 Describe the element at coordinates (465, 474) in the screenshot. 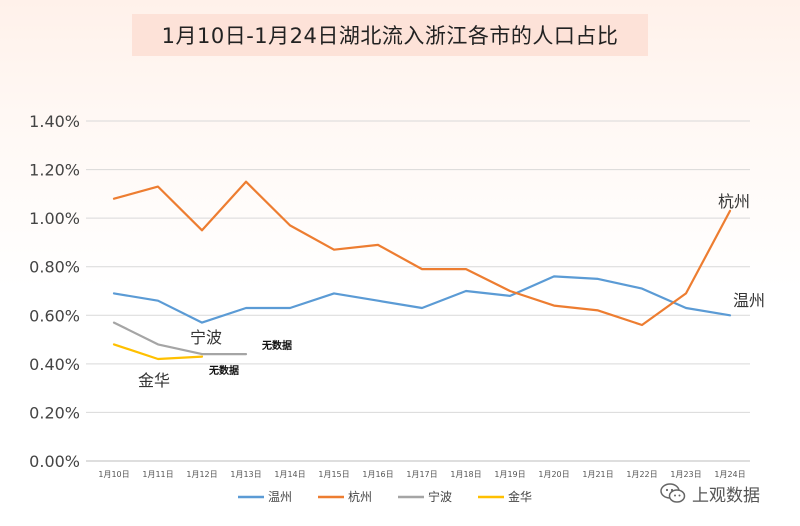

I see `x-tick-label: 1月18日` at that location.